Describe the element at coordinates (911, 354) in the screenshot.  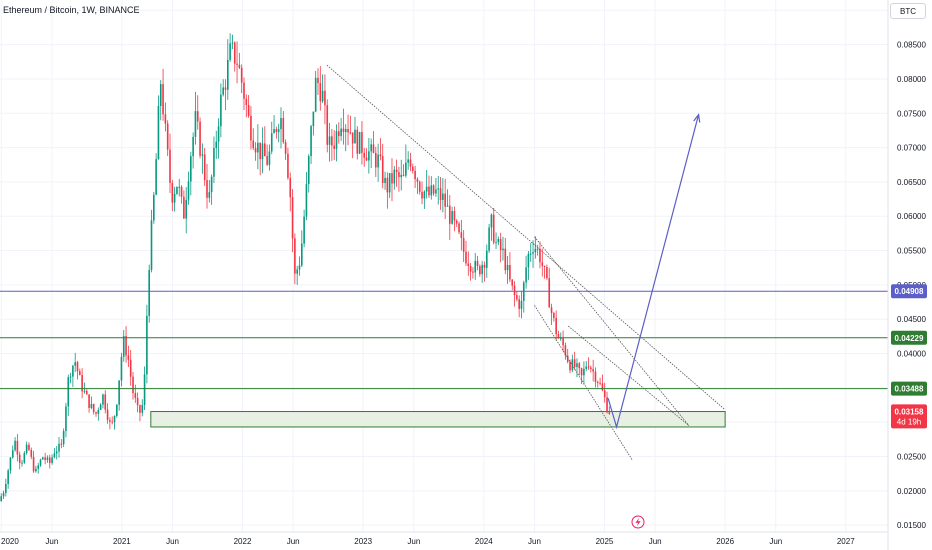
I see `y-tick-label: 0.04000` at that location.